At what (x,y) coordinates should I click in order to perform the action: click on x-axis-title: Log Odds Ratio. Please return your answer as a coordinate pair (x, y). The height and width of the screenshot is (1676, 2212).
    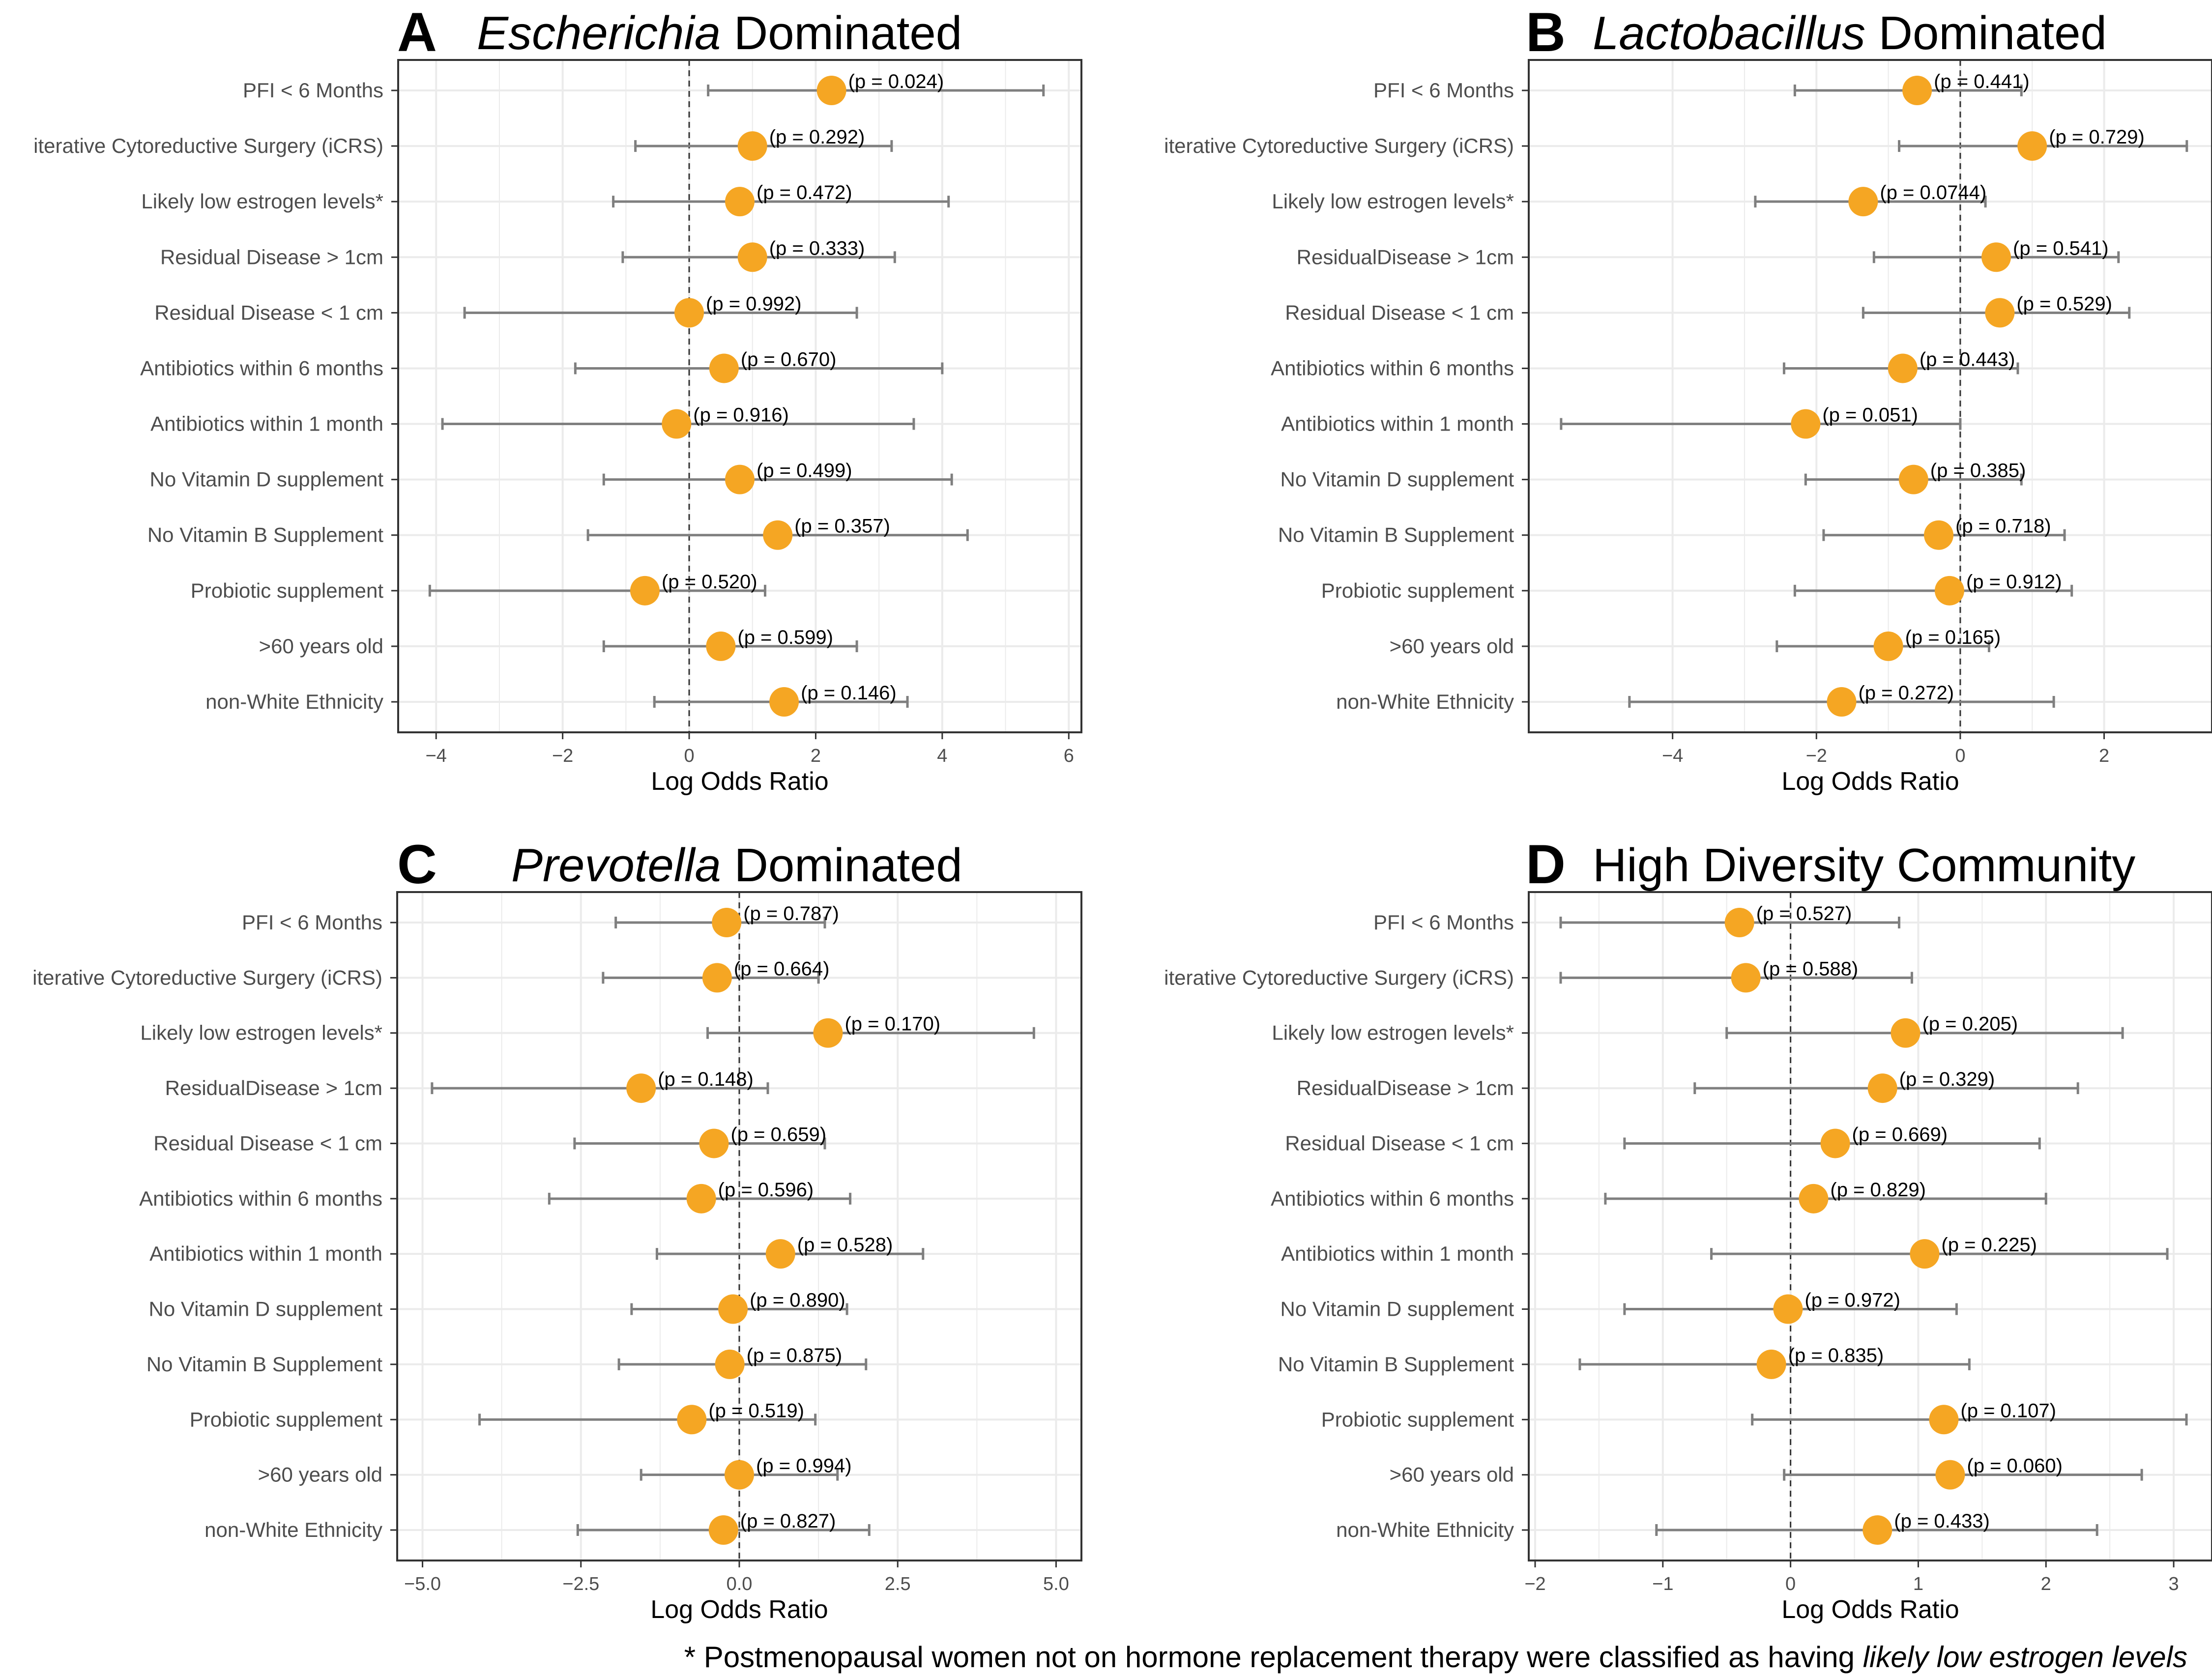
    Looking at the image, I should click on (1870, 781).